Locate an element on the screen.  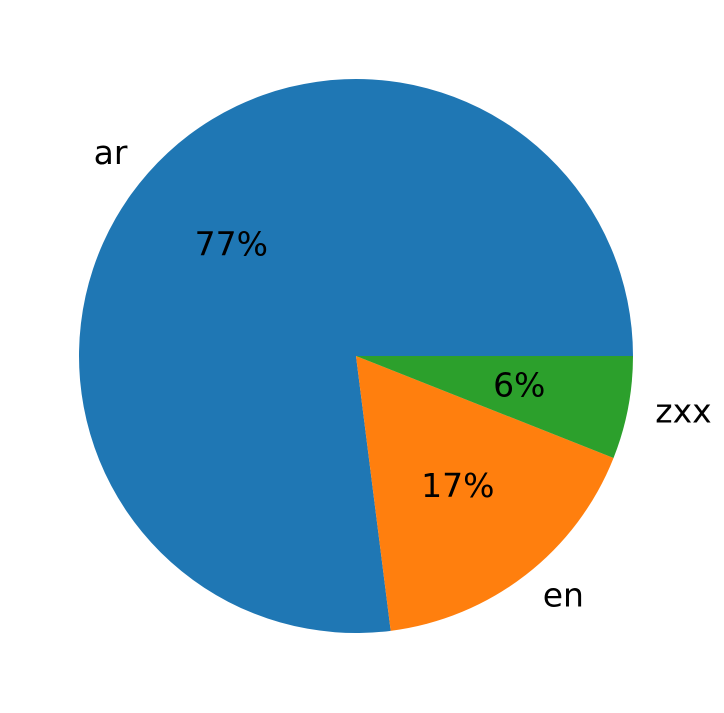
percent-label: 17% is located at coordinates (457, 485).